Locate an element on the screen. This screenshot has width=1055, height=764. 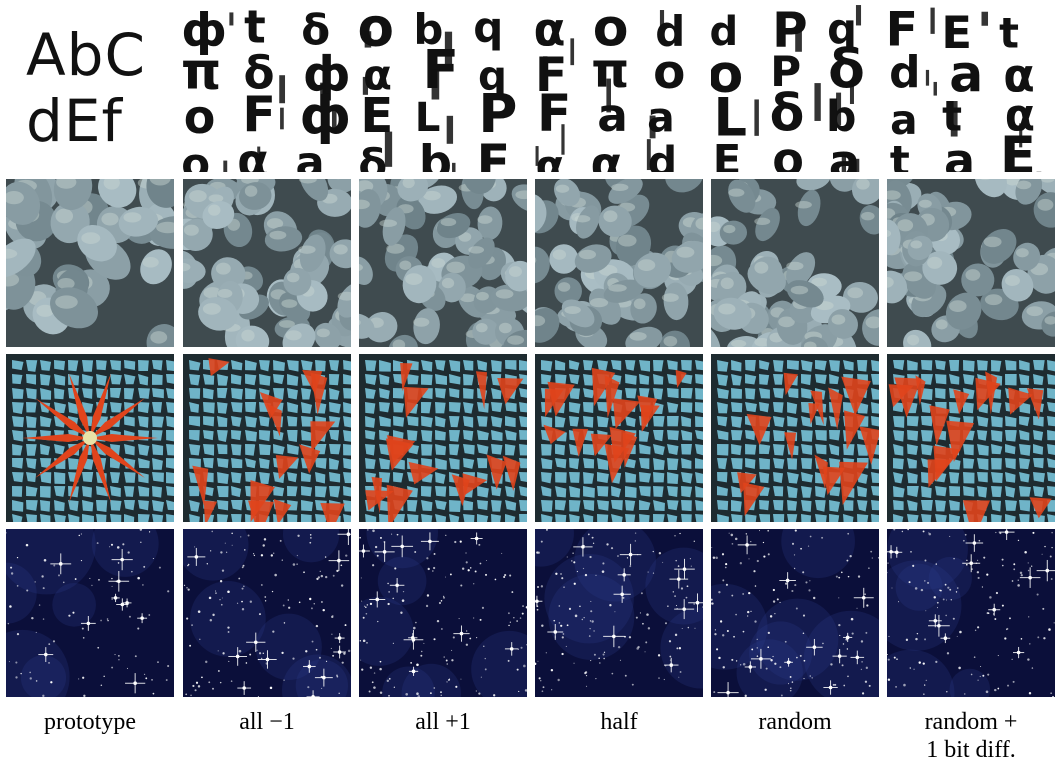
mosaic-tile-random-1bit is located at coordinates (971, 438).